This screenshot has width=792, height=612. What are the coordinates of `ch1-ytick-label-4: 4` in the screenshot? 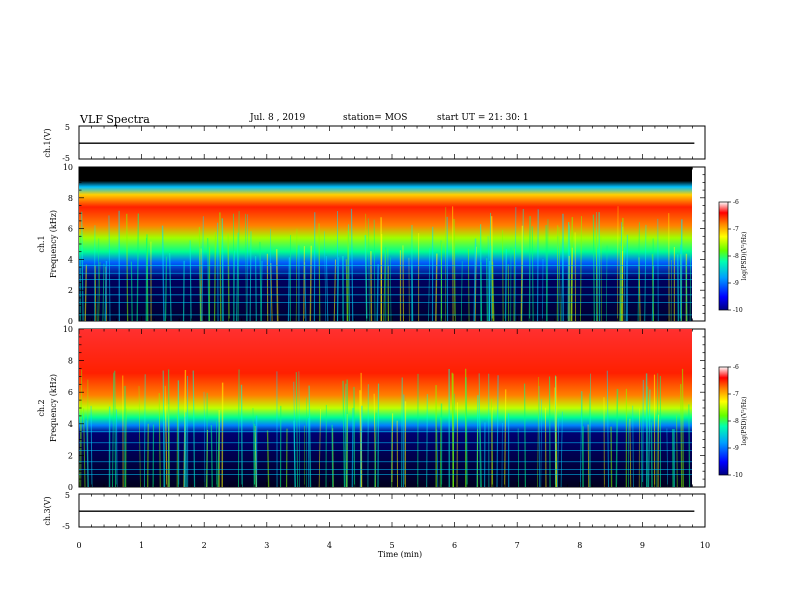 It's located at (70, 259).